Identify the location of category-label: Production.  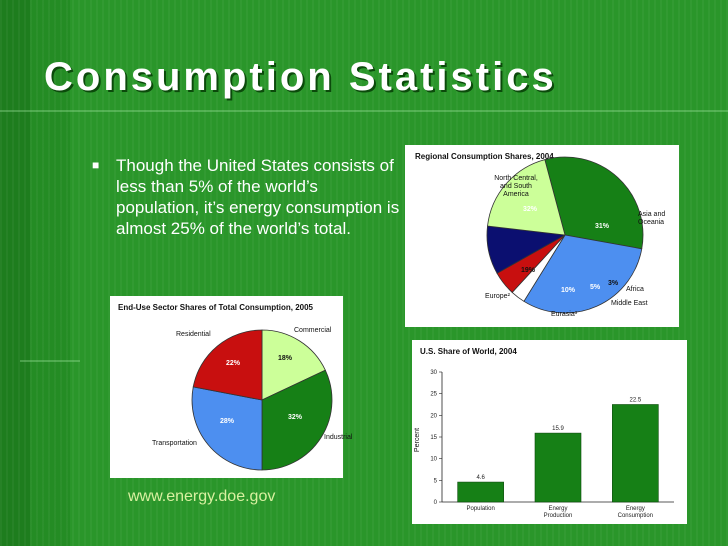
(558, 516).